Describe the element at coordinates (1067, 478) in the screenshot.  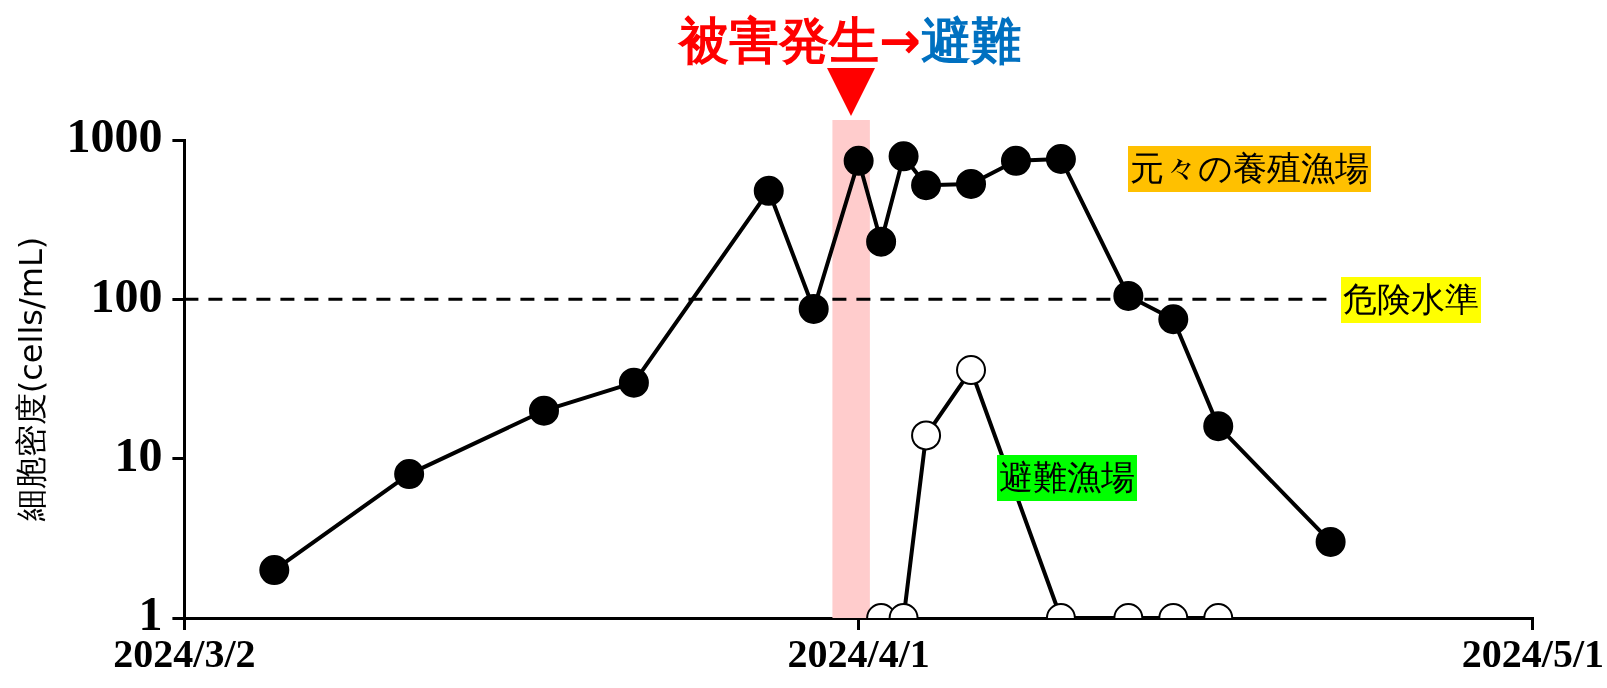
I see `series-label: 避難漁場` at that location.